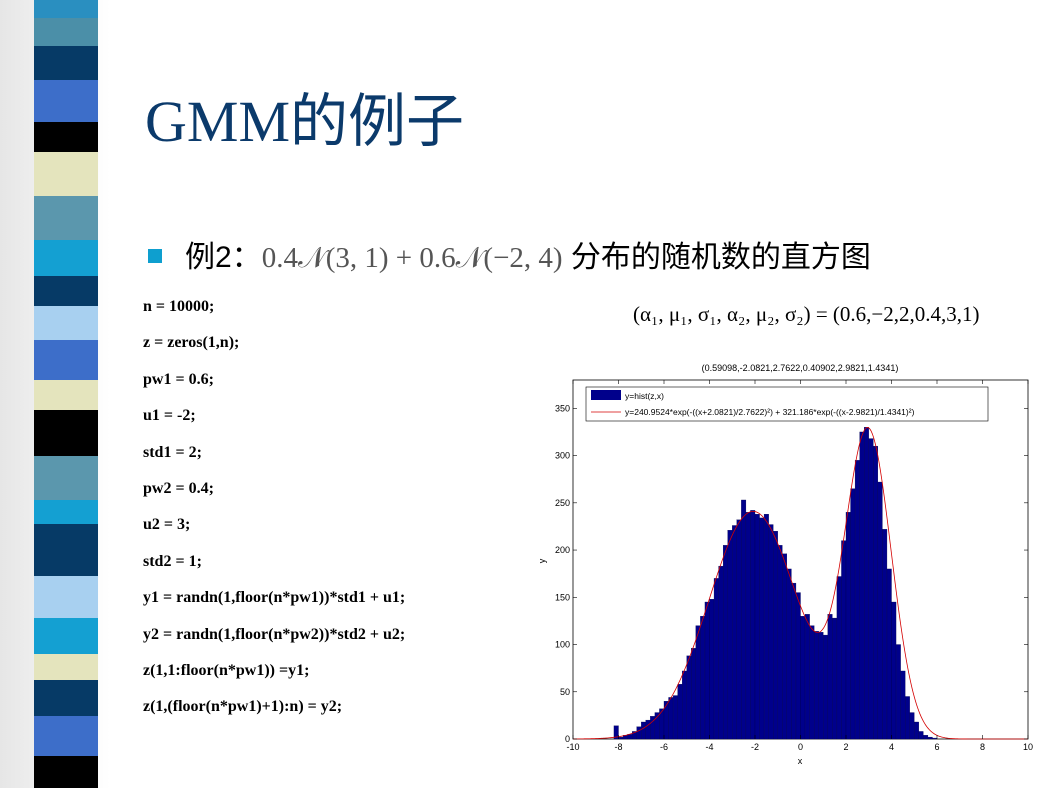  What do you see at coordinates (167, 525) in the screenshot?
I see `code-line: u2 = 3;` at bounding box center [167, 525].